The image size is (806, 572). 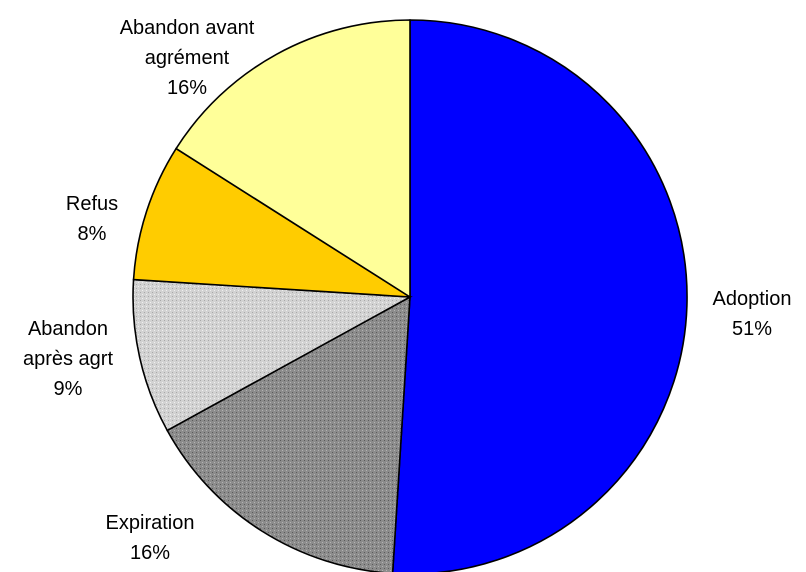 I want to click on slice-name-line: Refus, so click(x=92, y=204).